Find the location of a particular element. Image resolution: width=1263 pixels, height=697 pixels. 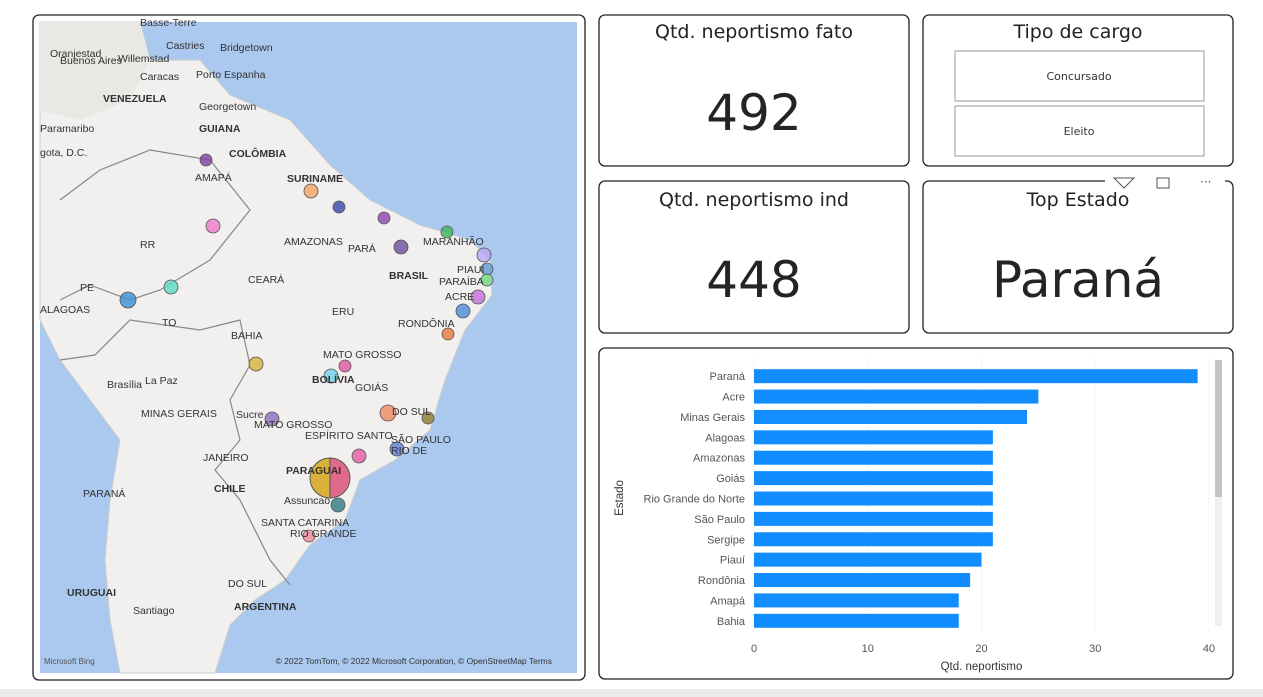

map-label: DO SUL is located at coordinates (411, 412).